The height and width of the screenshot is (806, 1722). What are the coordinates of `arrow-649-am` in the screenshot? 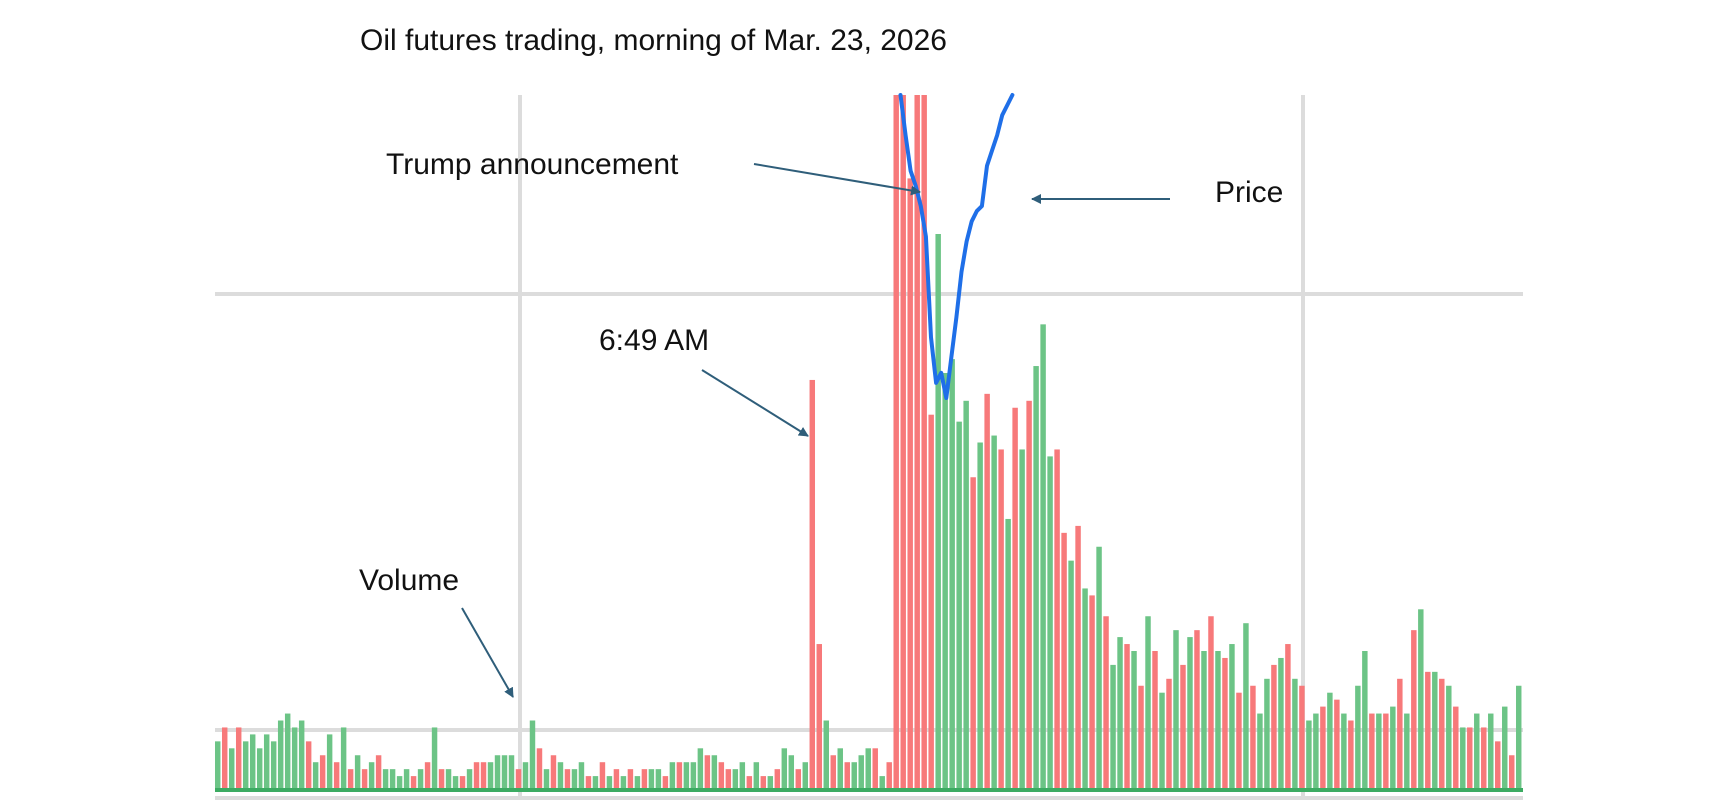 It's located at (755, 403).